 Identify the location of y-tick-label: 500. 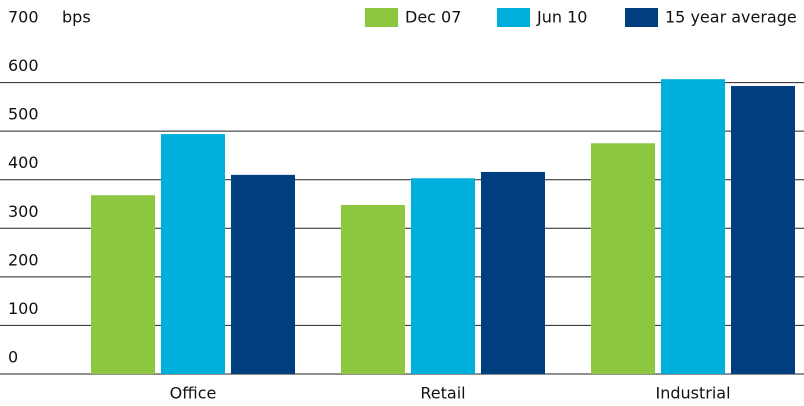
(23, 114).